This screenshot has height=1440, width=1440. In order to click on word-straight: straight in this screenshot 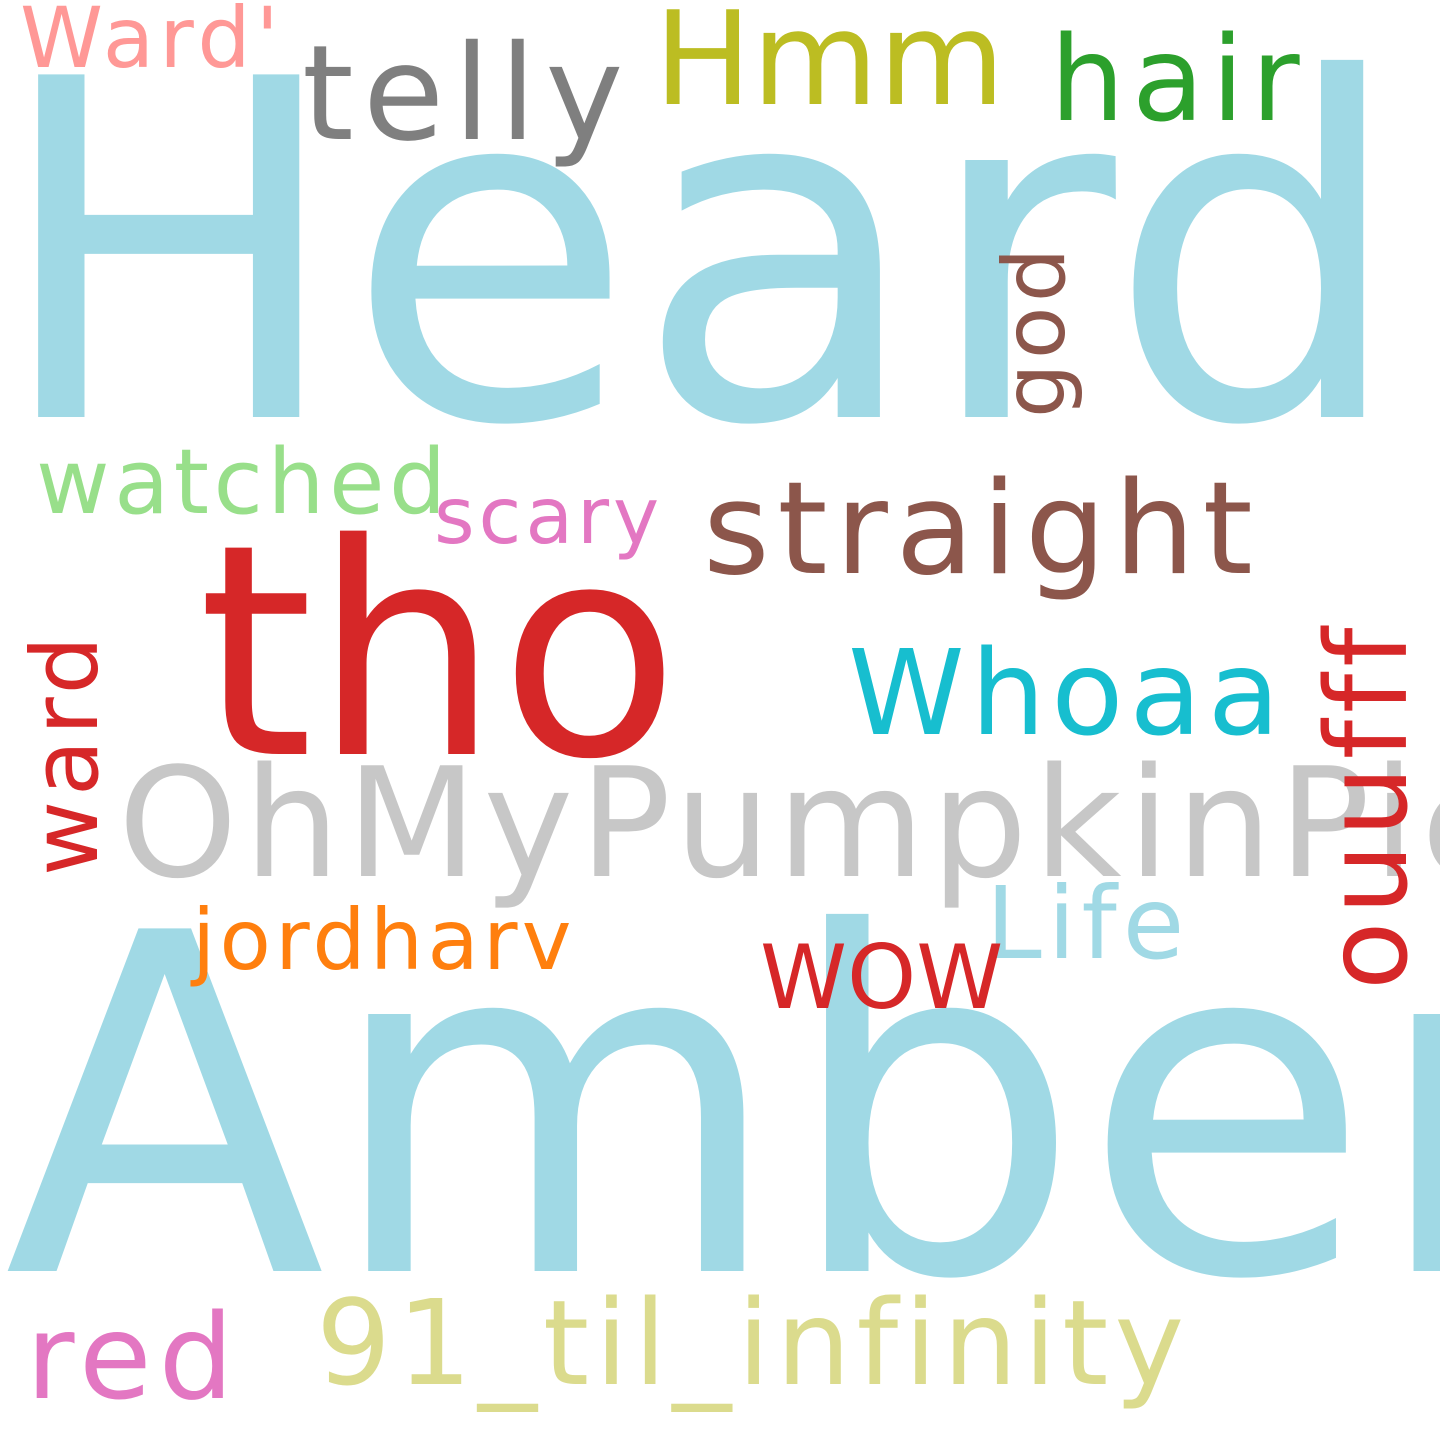, I will do `click(982, 529)`.